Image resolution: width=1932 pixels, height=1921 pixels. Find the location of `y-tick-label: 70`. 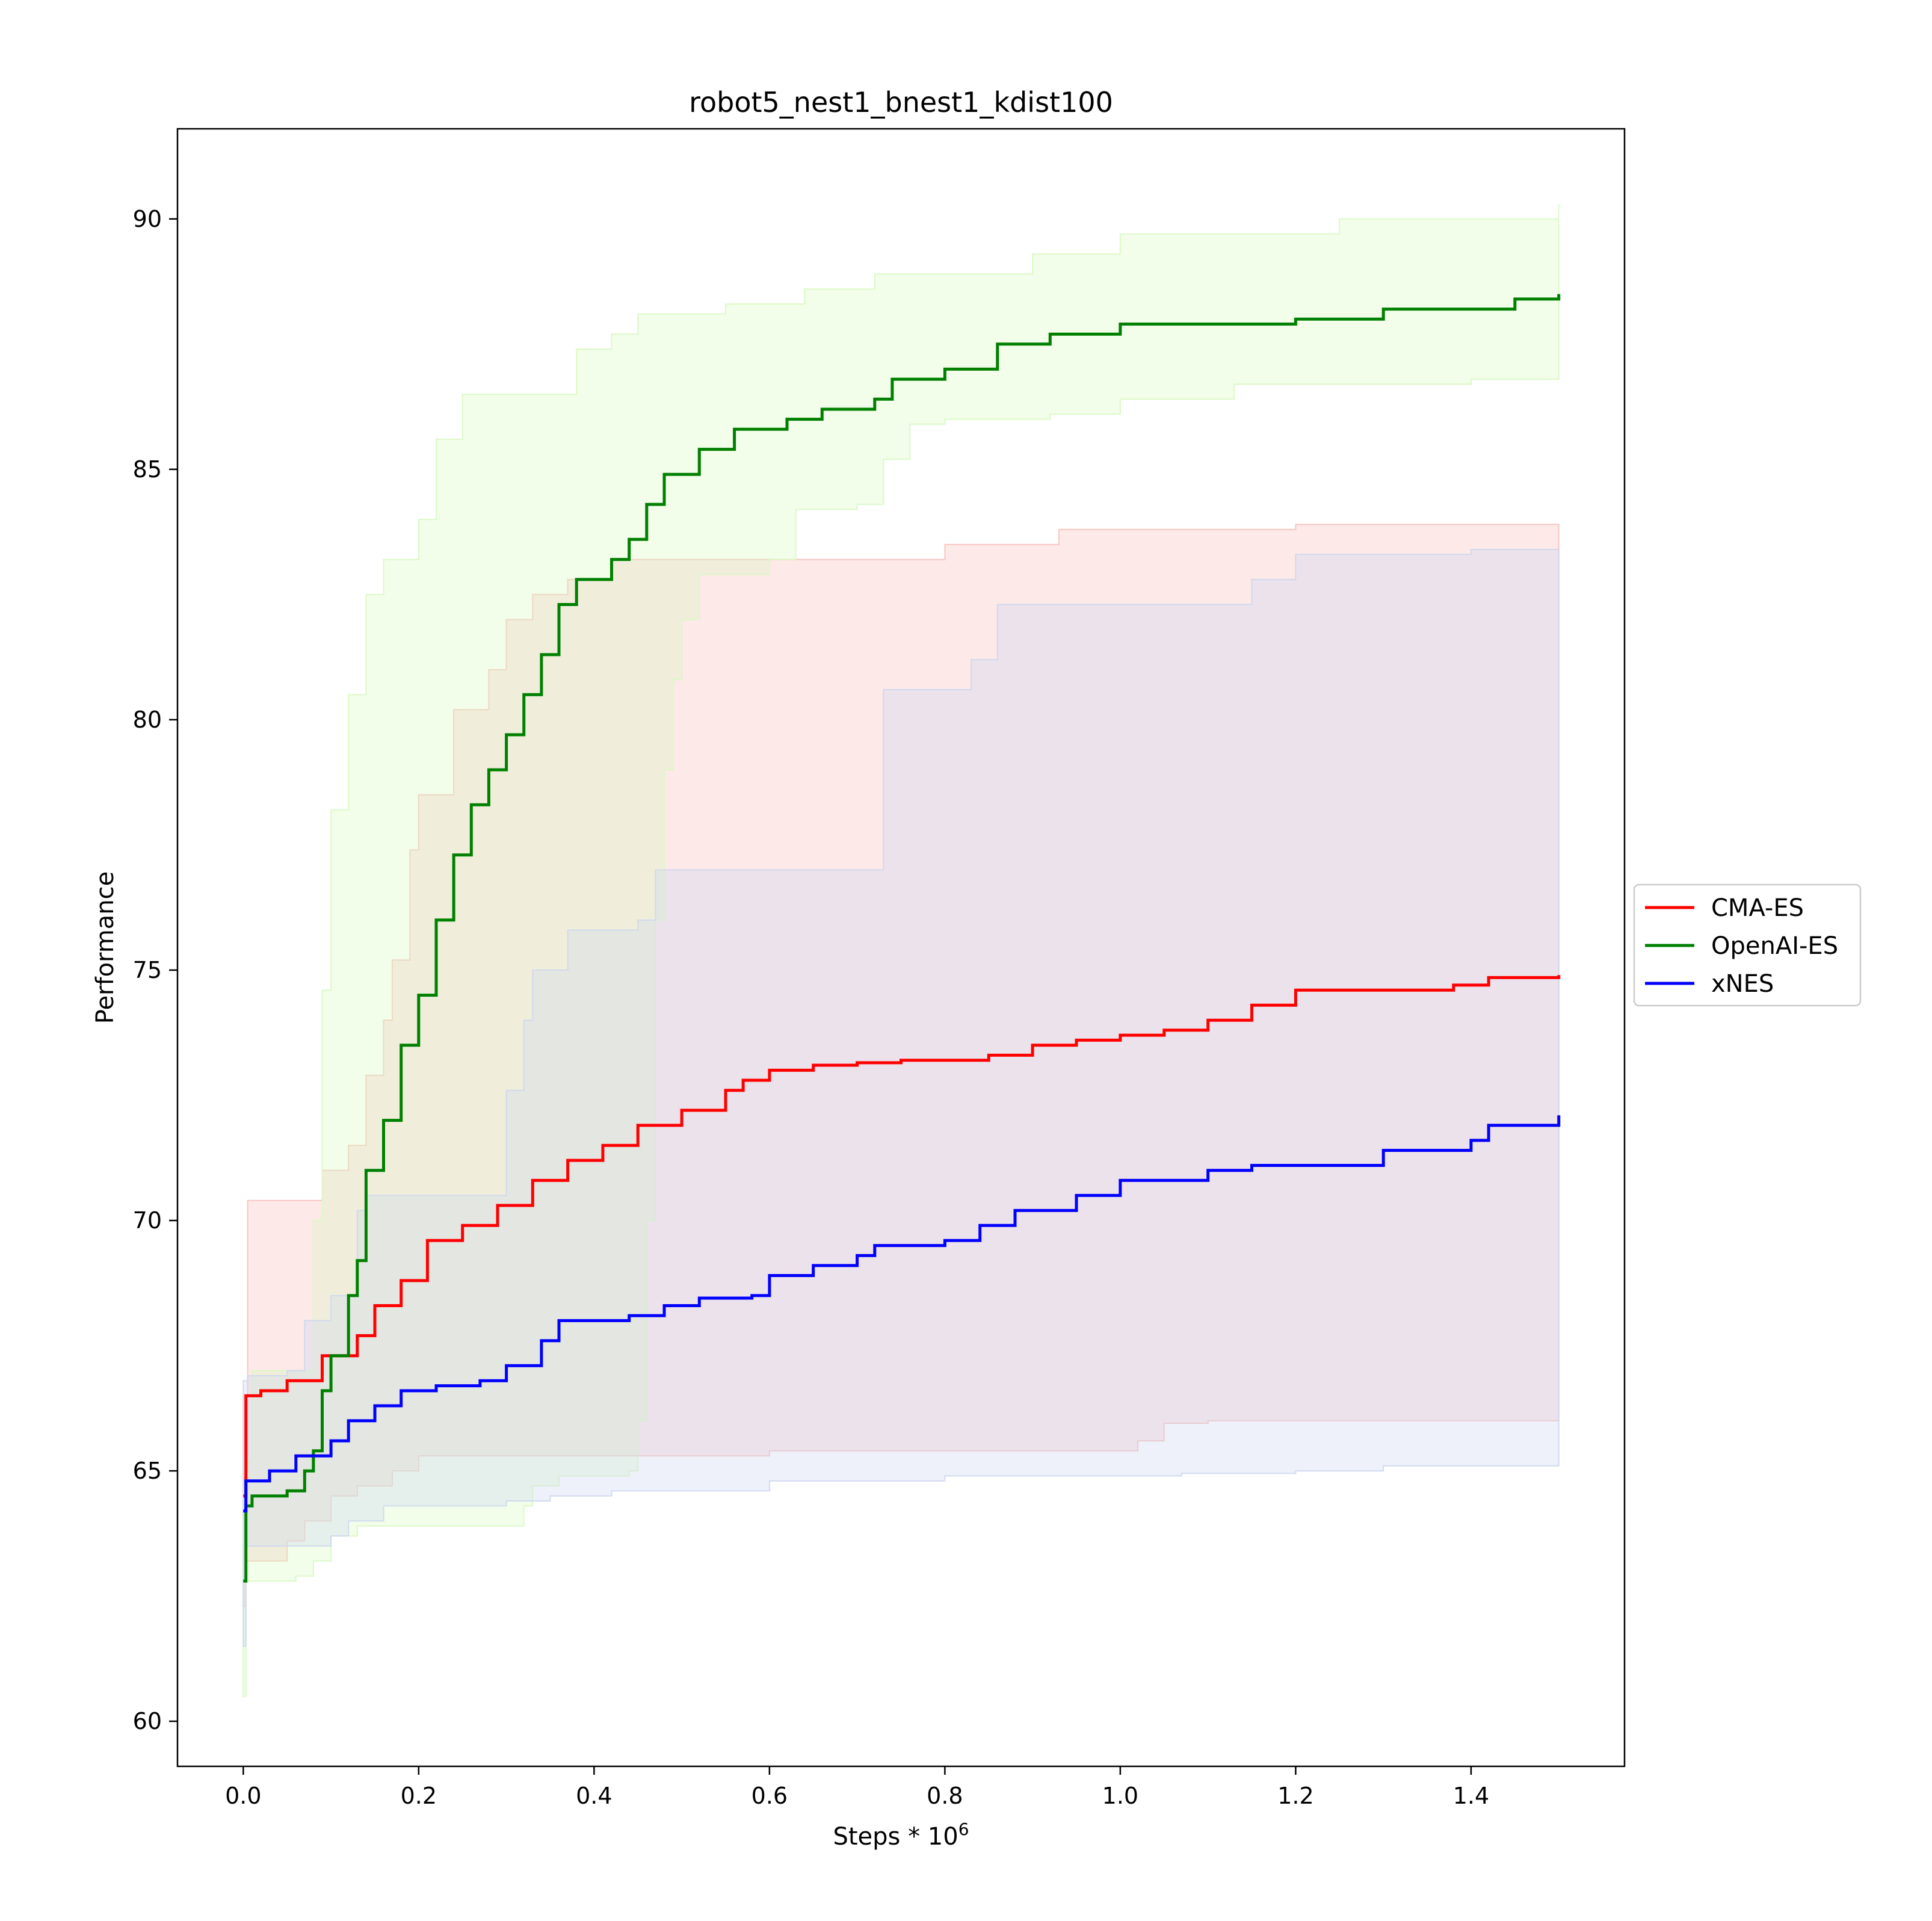

y-tick-label: 70 is located at coordinates (147, 1220).